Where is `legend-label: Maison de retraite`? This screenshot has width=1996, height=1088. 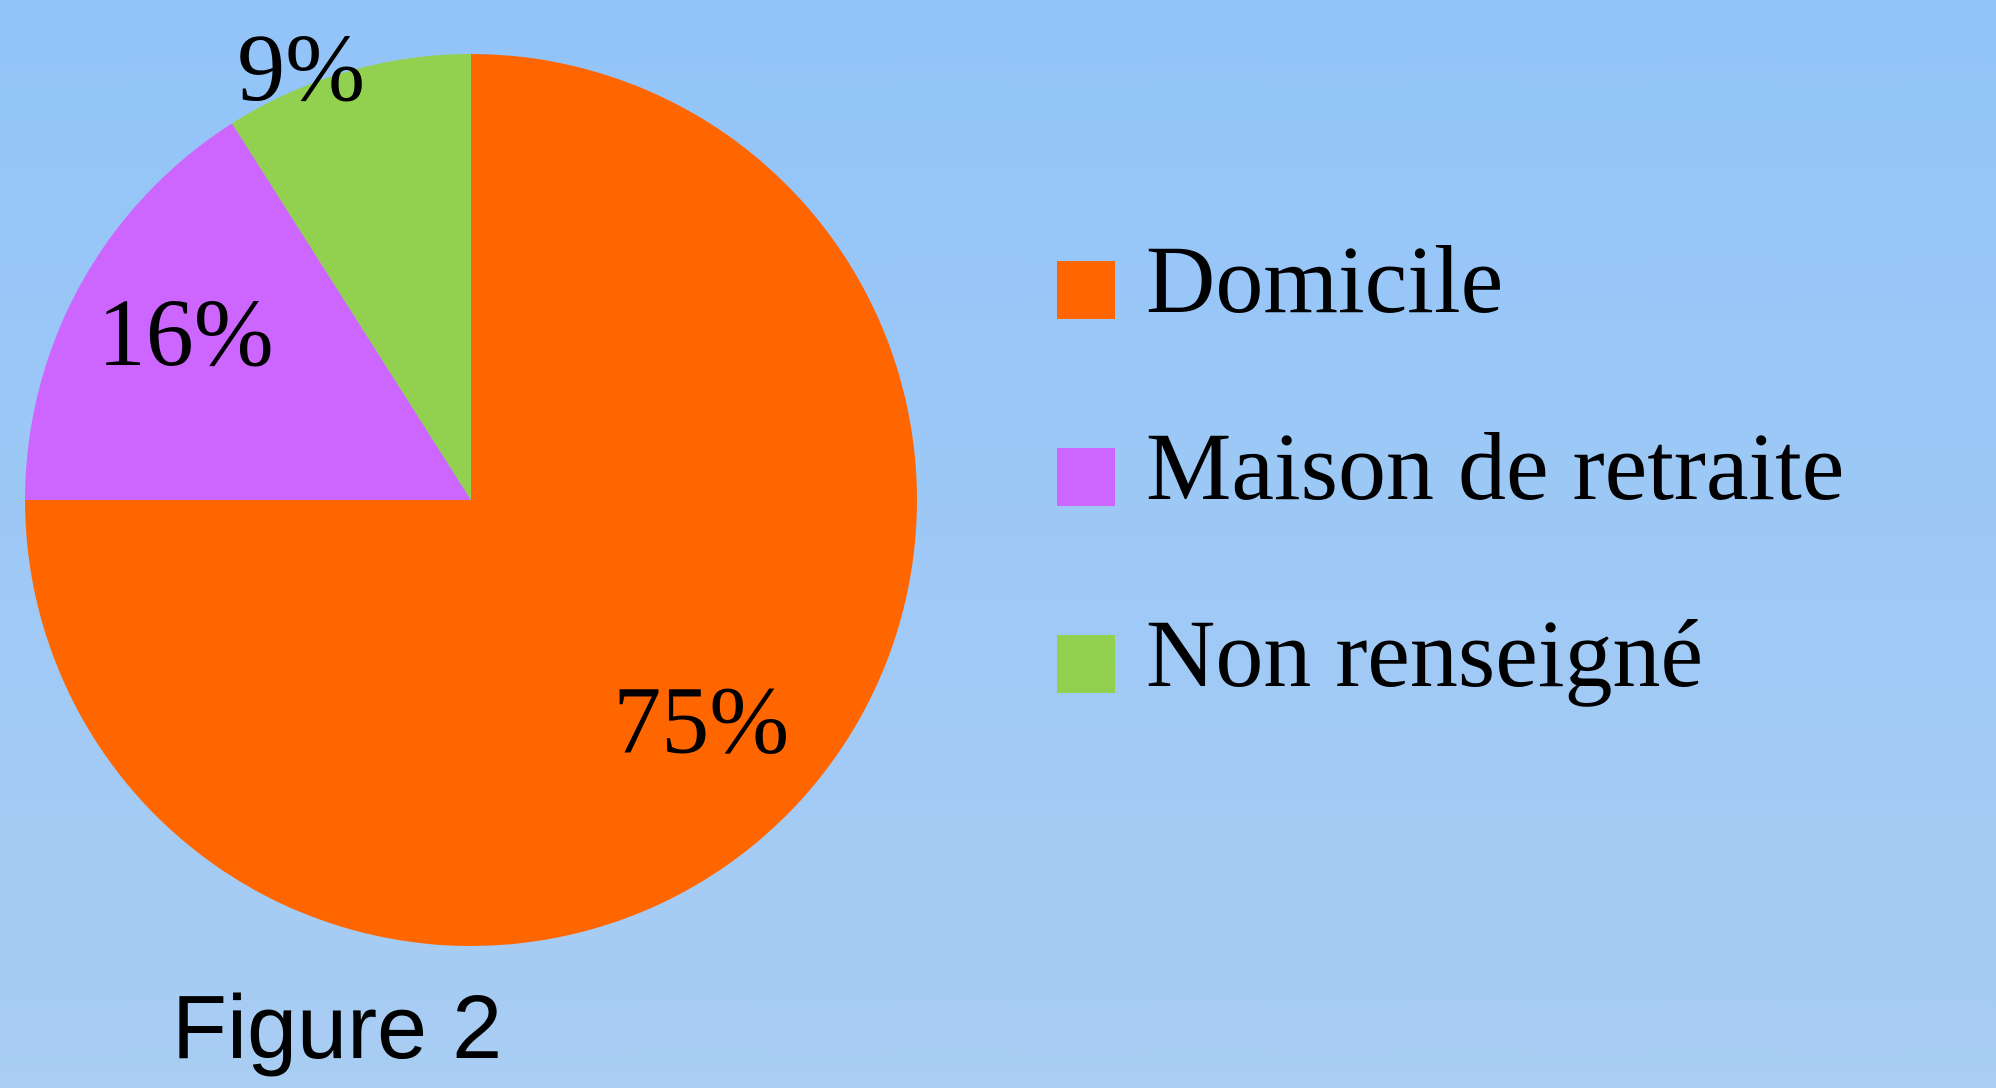 legend-label: Maison de retraite is located at coordinates (1495, 466).